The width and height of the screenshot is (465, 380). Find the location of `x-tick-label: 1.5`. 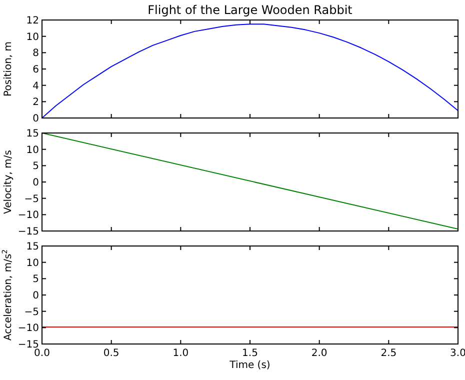

x-tick-label: 1.5 is located at coordinates (250, 353).